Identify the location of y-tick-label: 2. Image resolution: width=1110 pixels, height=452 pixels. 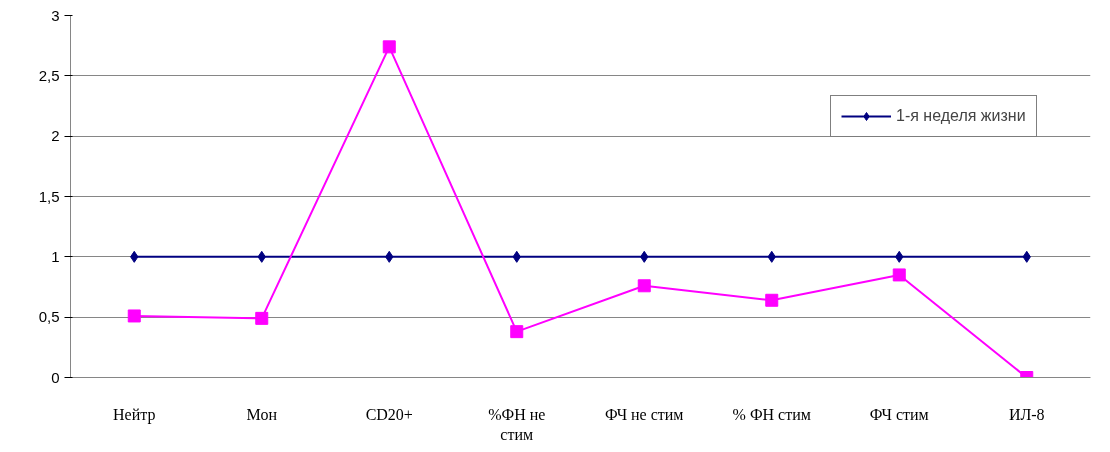
(55, 136).